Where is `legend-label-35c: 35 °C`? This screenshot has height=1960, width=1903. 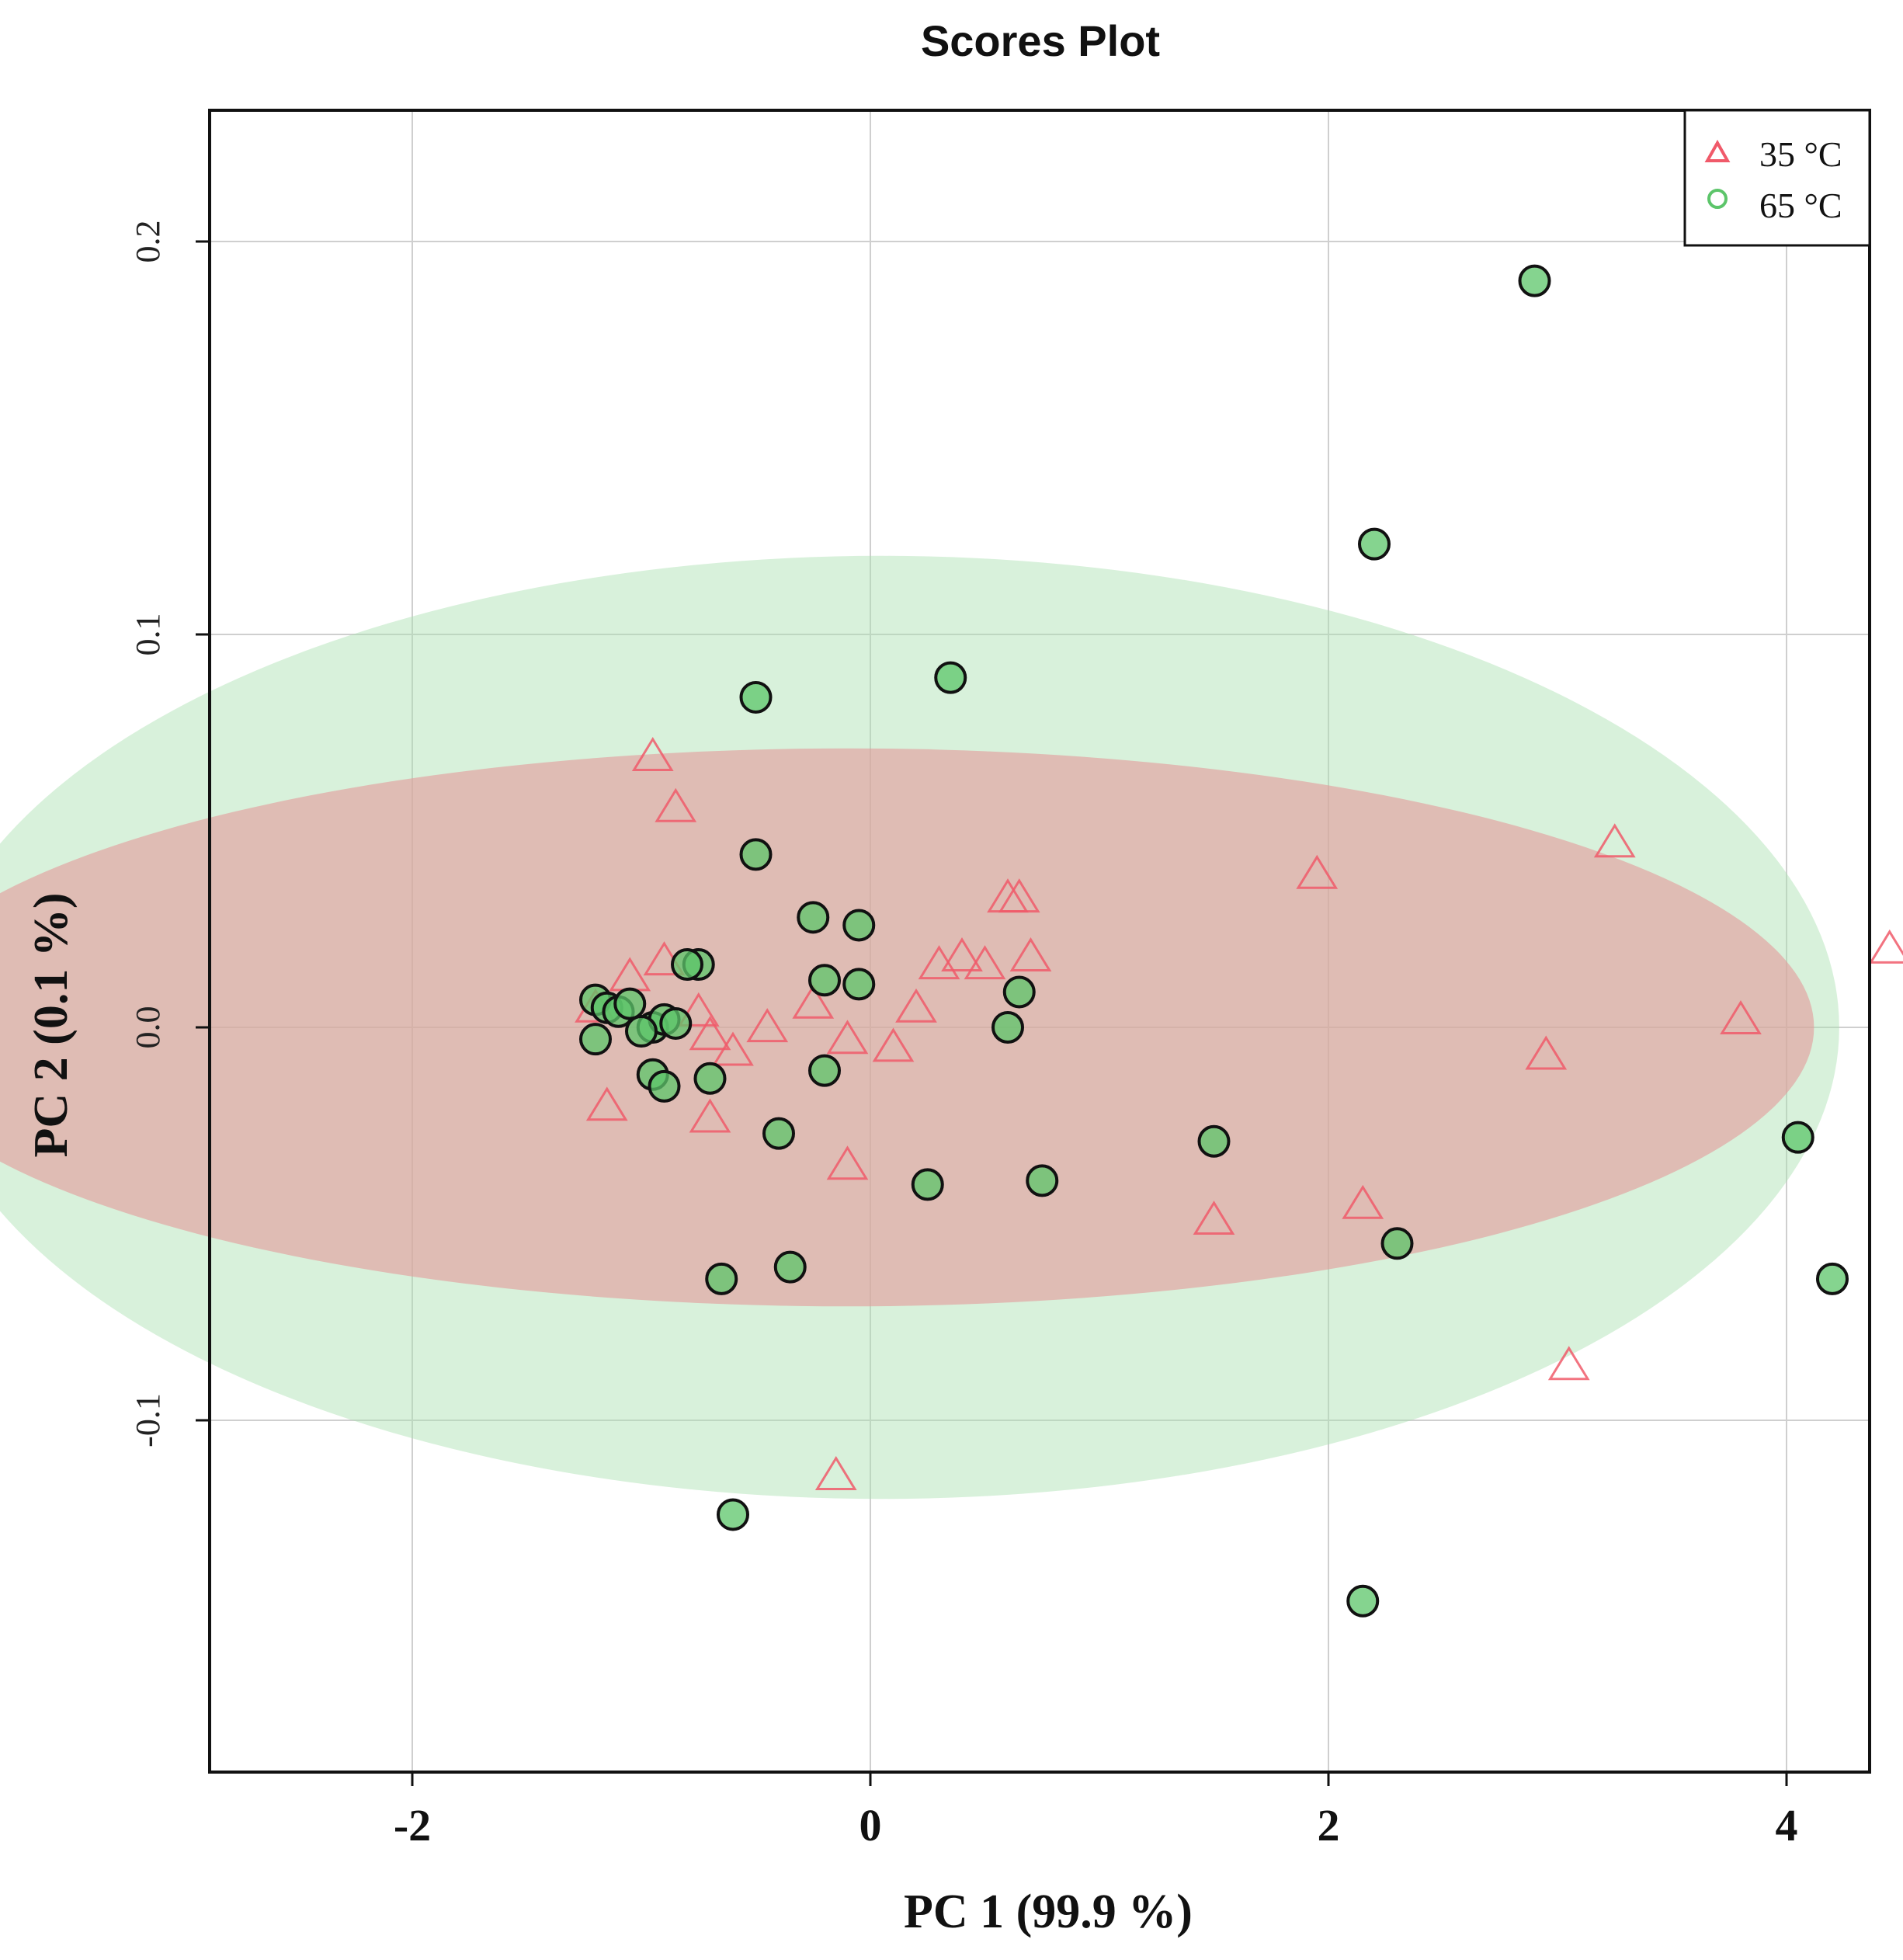 legend-label-35c: 35 °C is located at coordinates (1801, 154).